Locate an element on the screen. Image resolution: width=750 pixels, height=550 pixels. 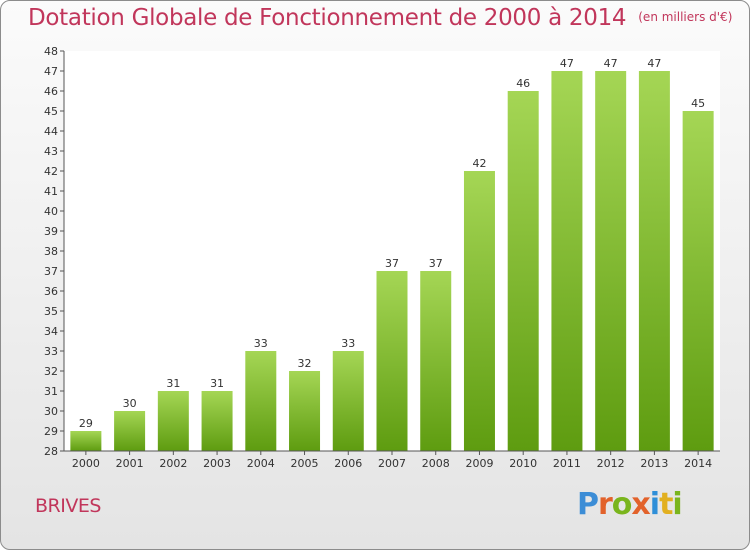
x-tick-label: 2000 is located at coordinates (86, 463).